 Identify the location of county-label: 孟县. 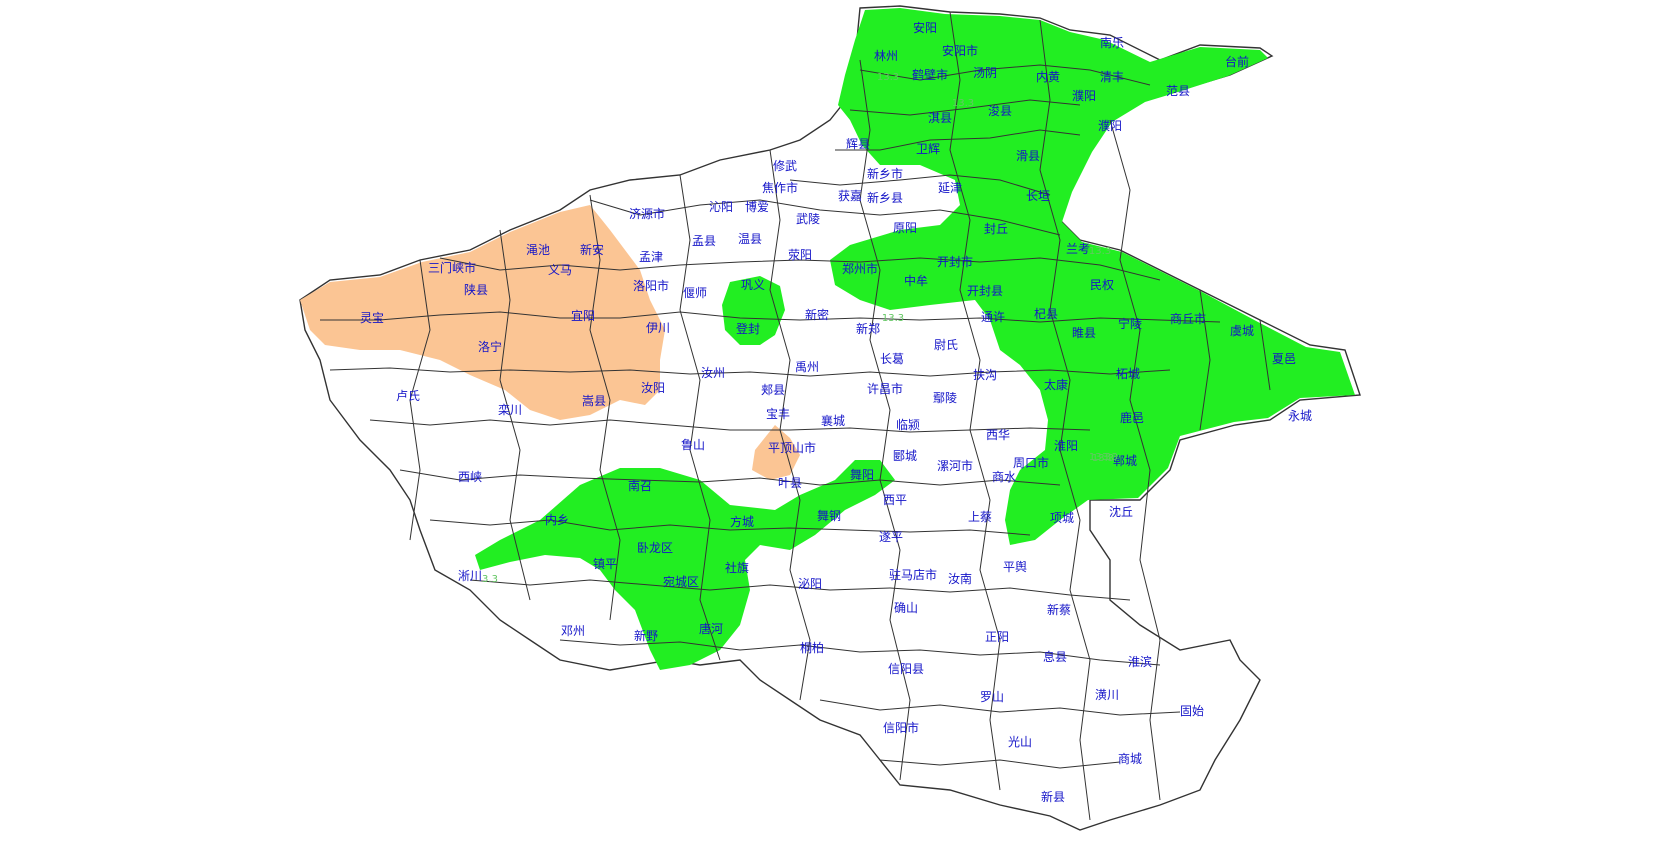
(704, 241).